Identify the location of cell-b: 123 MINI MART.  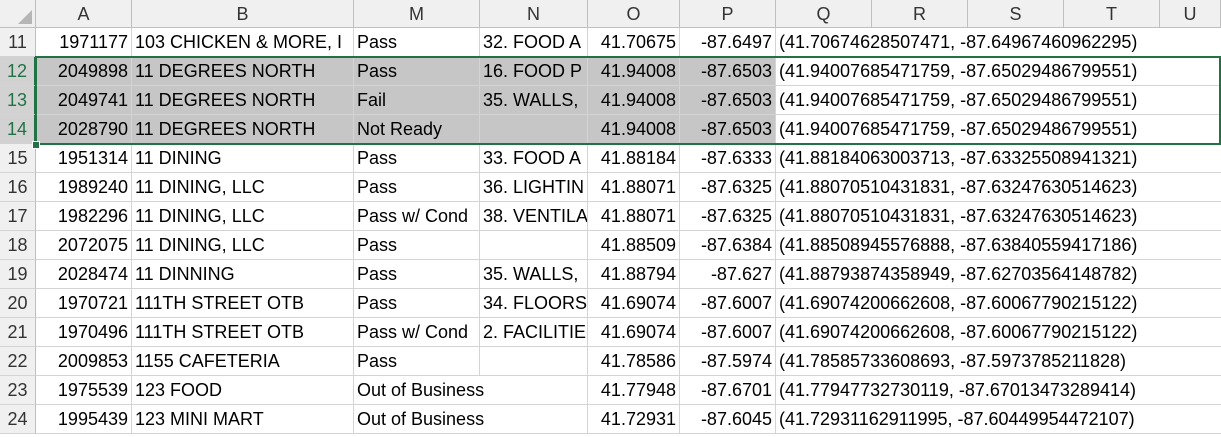
(243, 419).